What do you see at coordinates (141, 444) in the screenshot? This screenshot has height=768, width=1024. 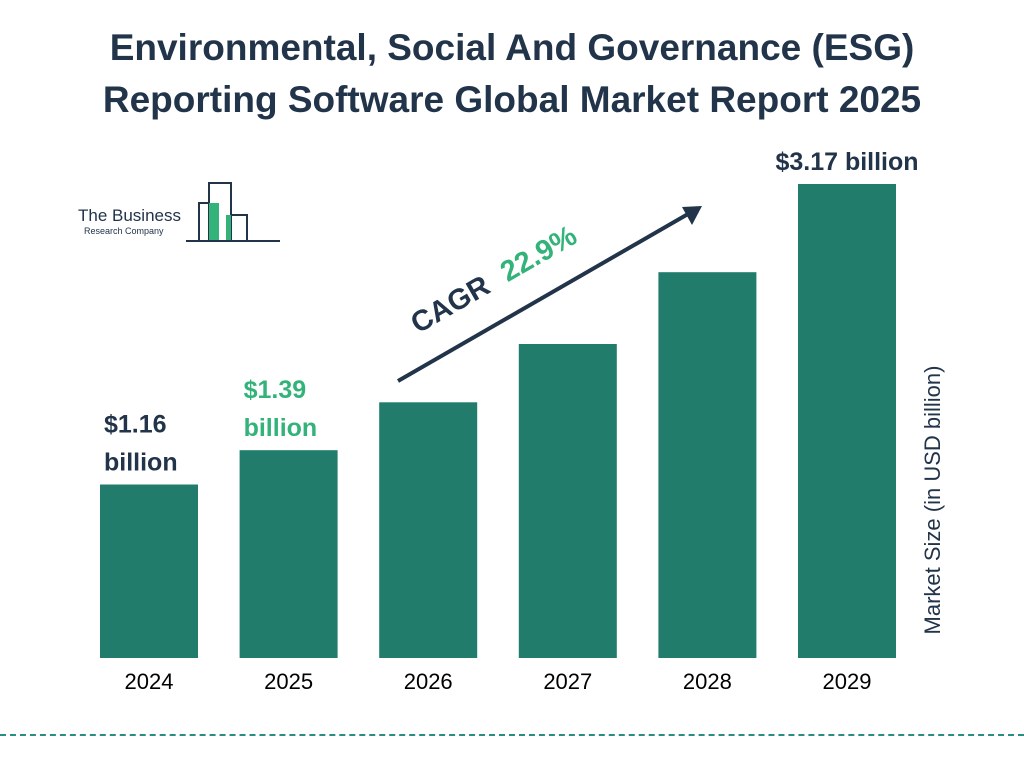 I see `data-label-2024: $1.16 billion` at bounding box center [141, 444].